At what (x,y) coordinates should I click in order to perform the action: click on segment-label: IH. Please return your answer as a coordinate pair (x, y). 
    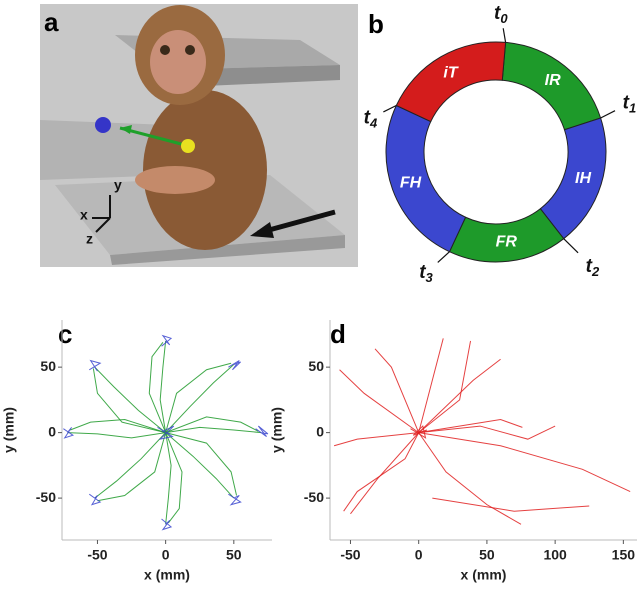
    Looking at the image, I should click on (583, 178).